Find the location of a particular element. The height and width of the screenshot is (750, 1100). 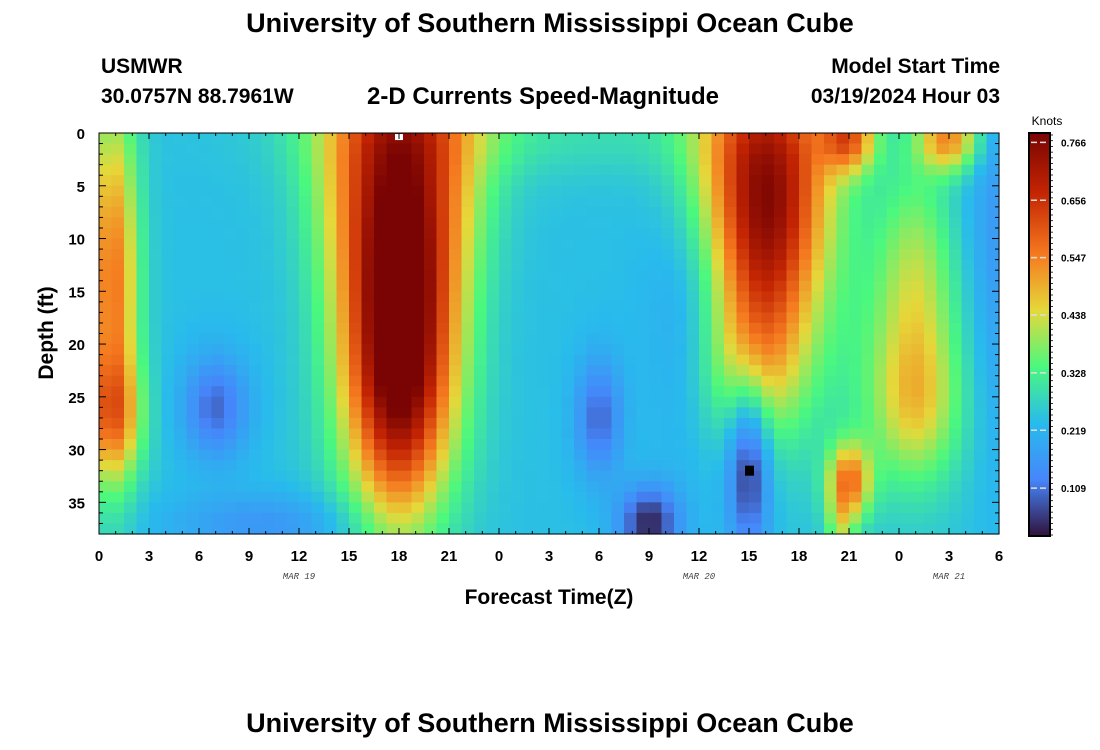

colorbar-title: Knots is located at coordinates (1047, 121).